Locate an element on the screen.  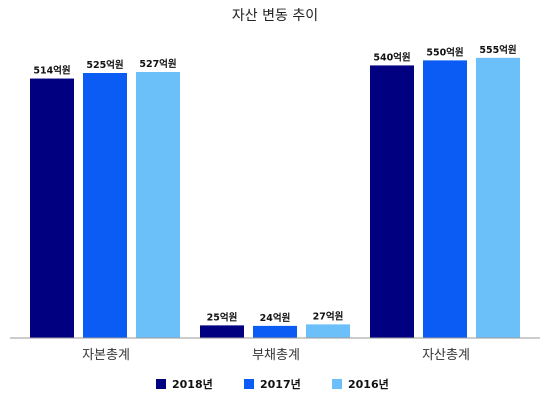
data-label-2-3: 27억원 is located at coordinates (328, 316).